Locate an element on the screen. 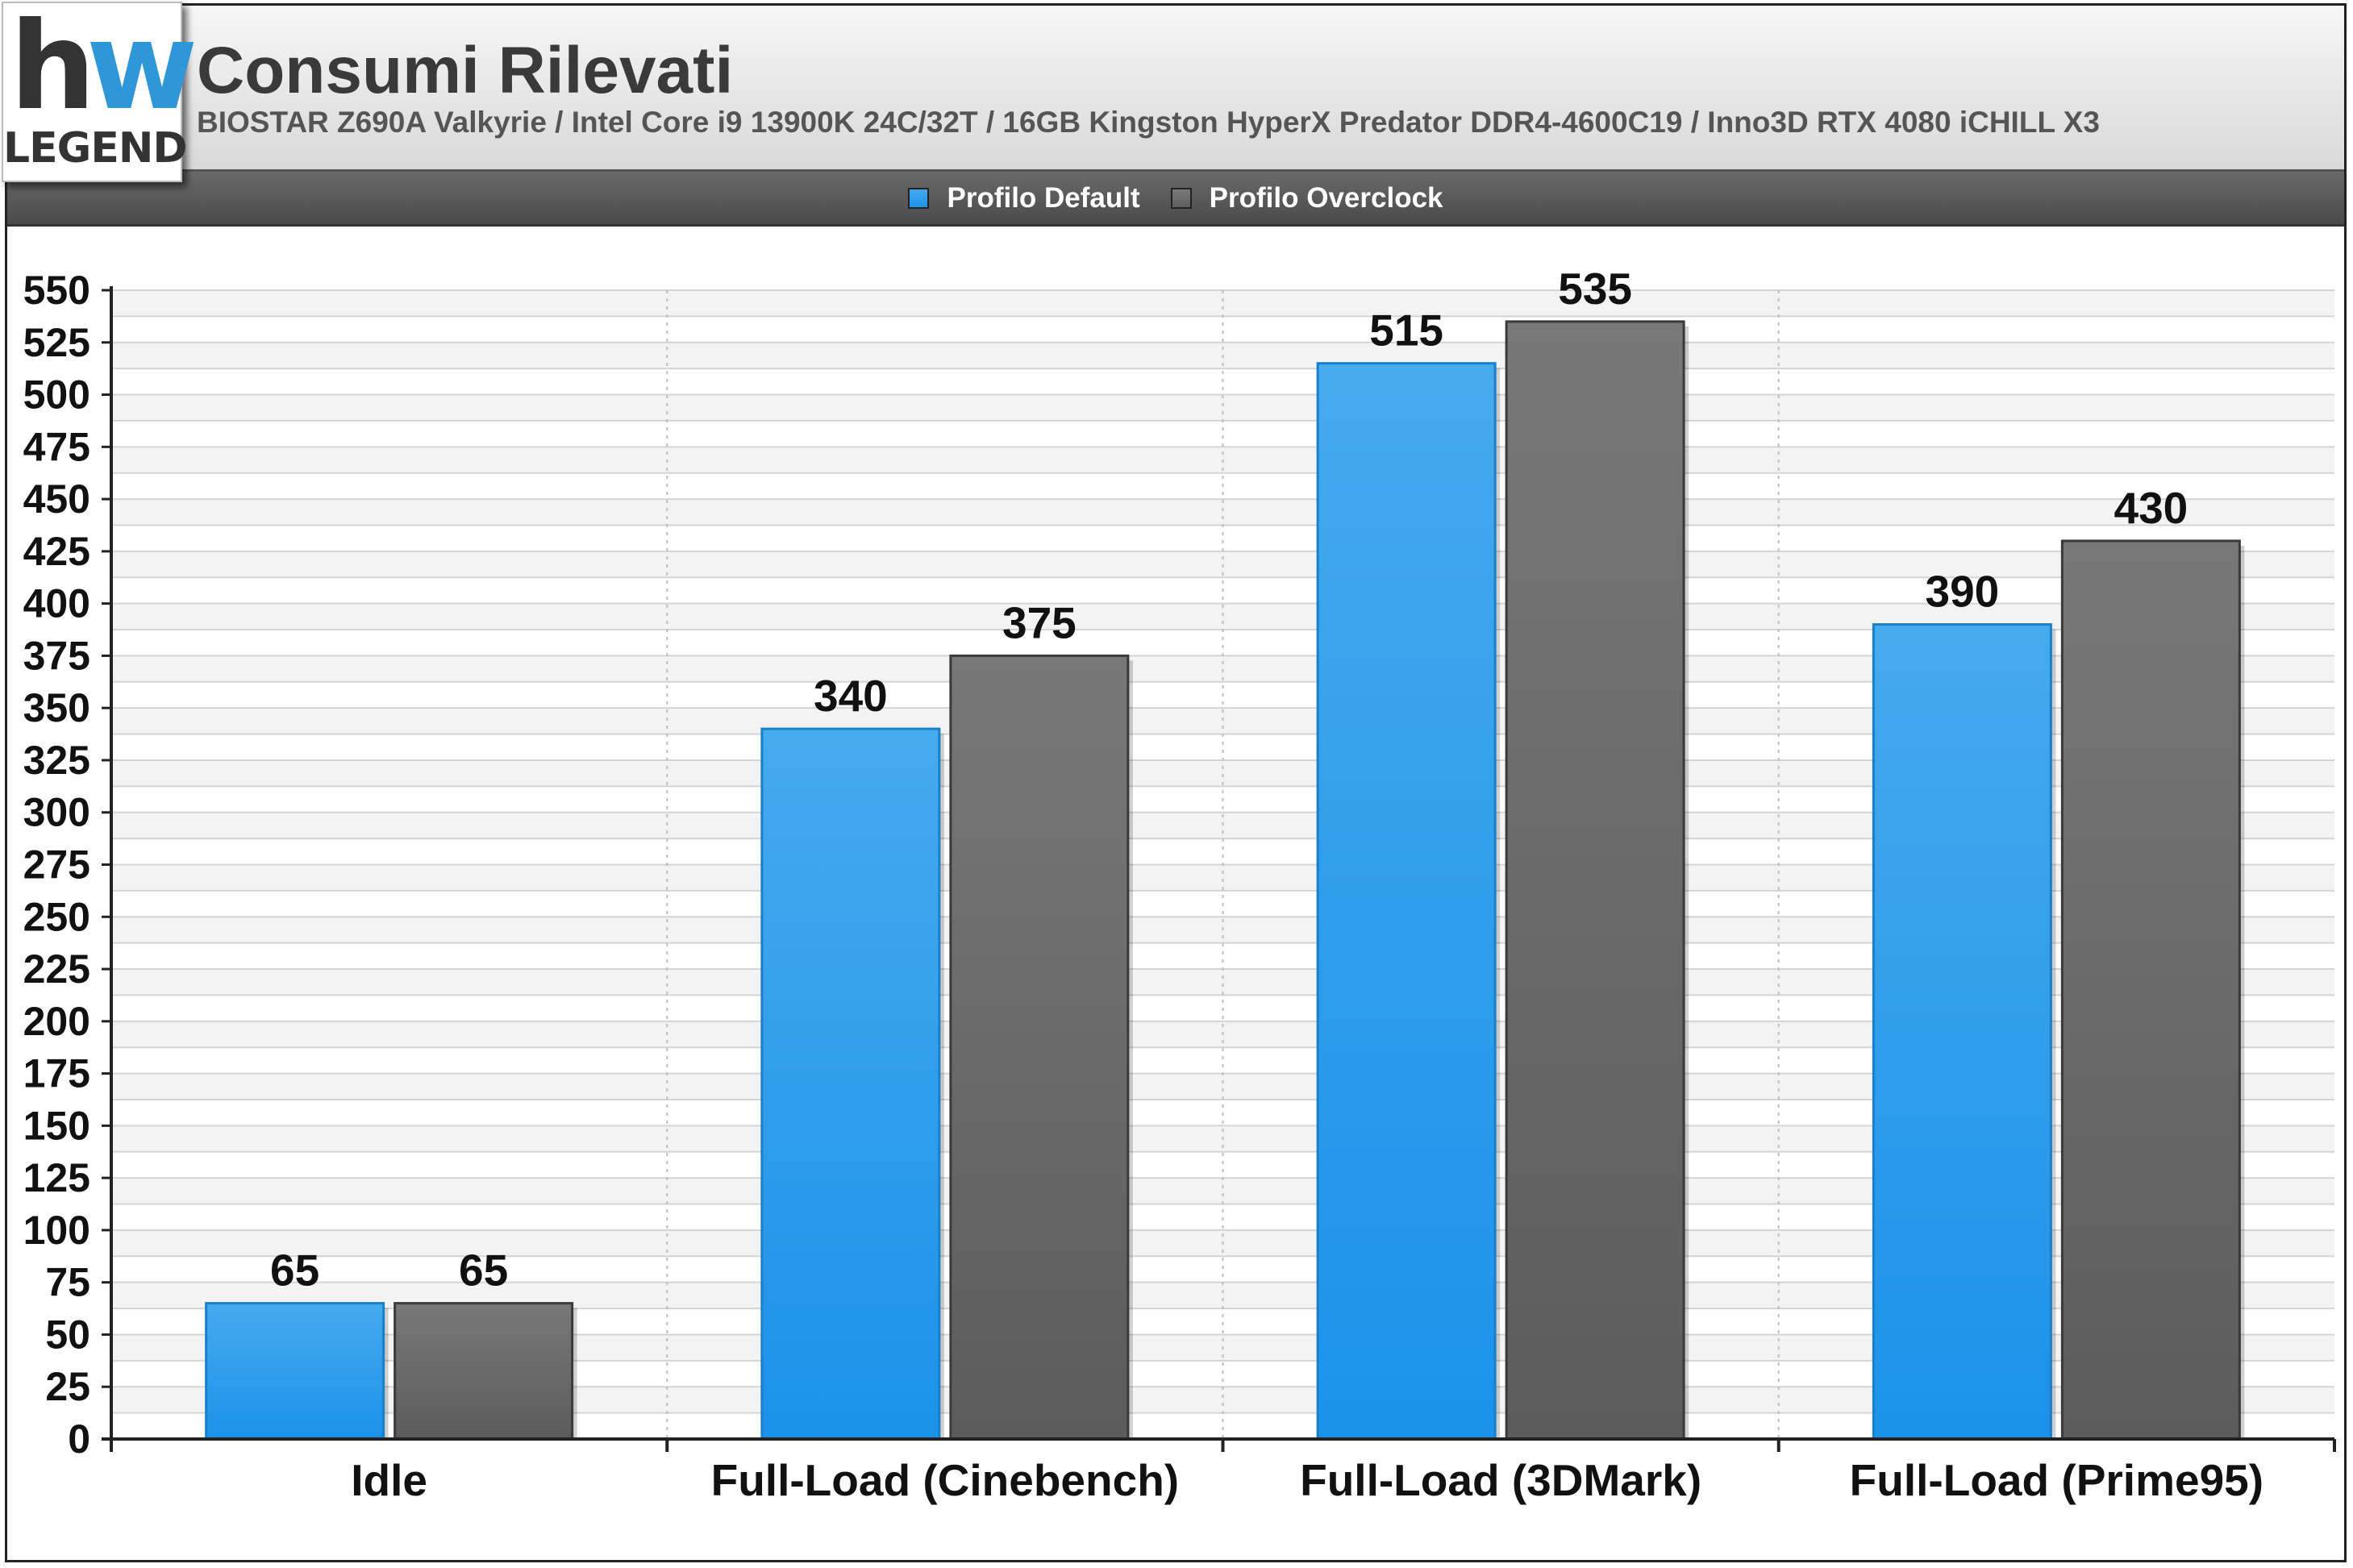  legend-label-default: Profilo Default is located at coordinates (1043, 197).